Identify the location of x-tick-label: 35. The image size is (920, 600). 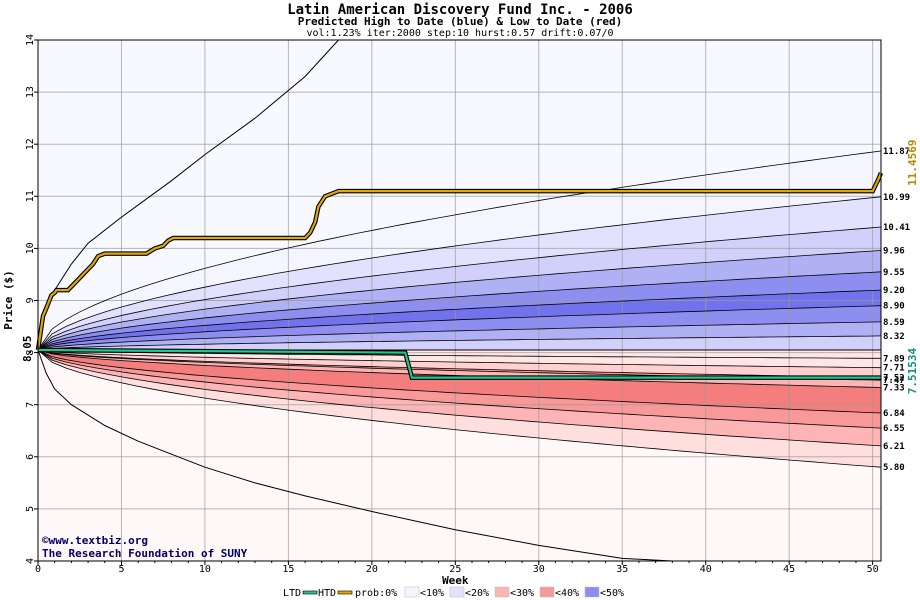
(622, 569).